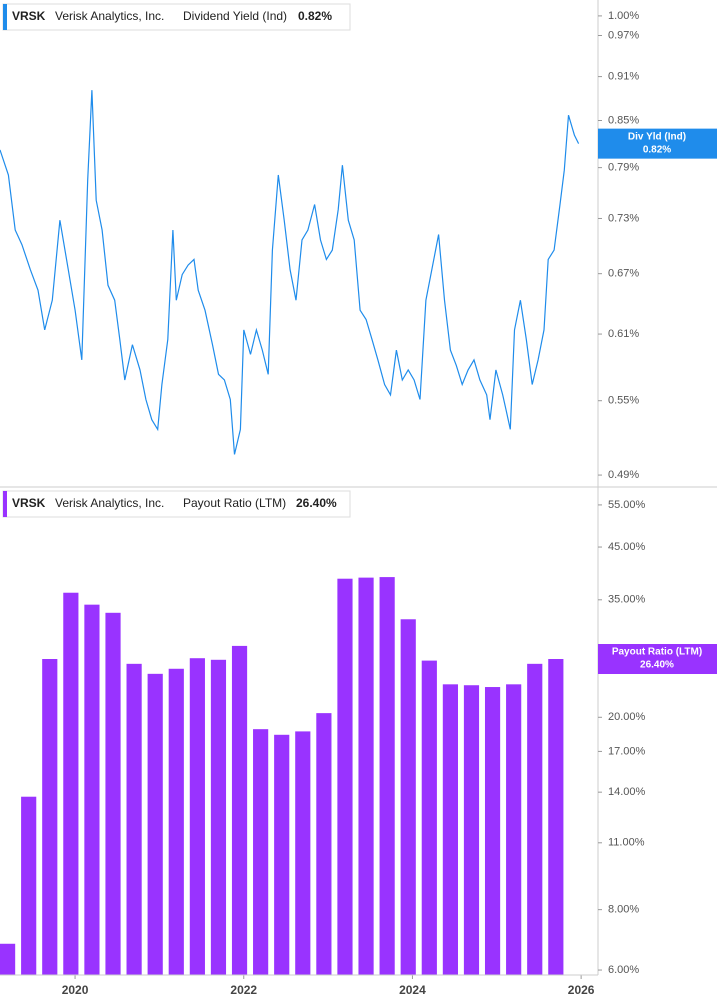 This screenshot has height=1005, width=717. What do you see at coordinates (626, 843) in the screenshot?
I see `y-tick-label: 11.00%` at bounding box center [626, 843].